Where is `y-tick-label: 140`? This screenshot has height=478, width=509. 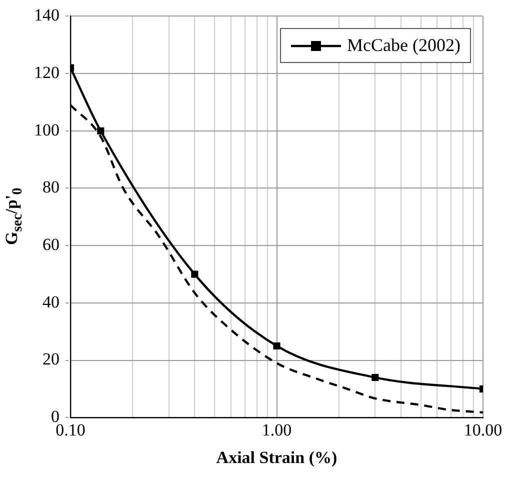
y-tick-label: 140 is located at coordinates (47, 15).